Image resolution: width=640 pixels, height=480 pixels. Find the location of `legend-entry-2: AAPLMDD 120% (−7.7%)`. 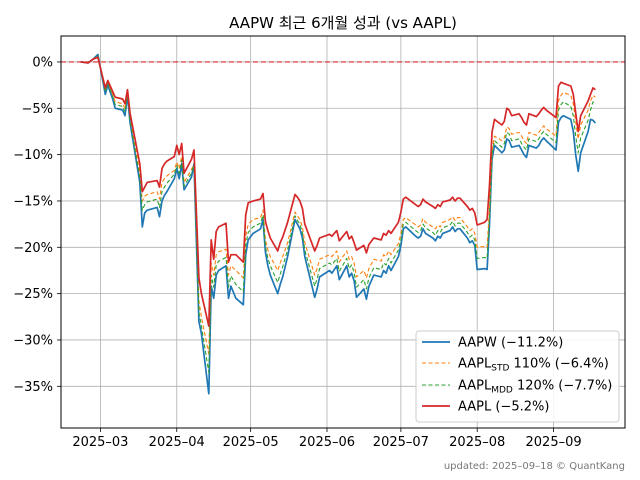

legend-entry-2: AAPLMDD 120% (−7.7%) is located at coordinates (535, 387).